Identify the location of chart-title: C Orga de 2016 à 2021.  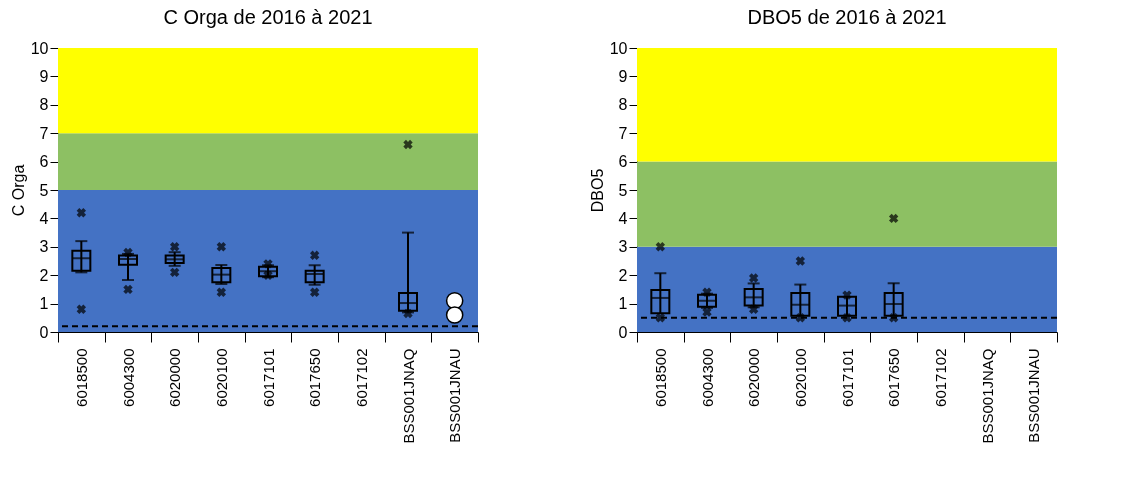
(268, 17).